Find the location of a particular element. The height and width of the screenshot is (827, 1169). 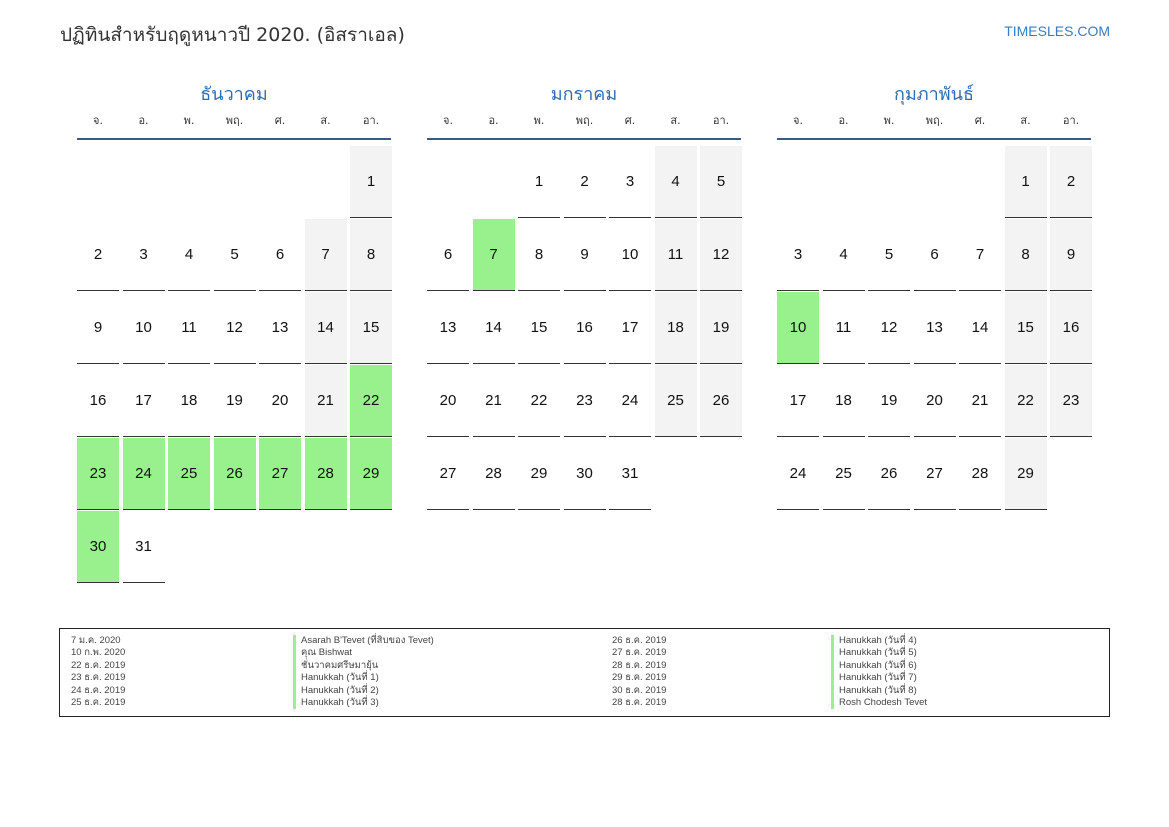

weekday-header: จ. อ. พ. พฤ. ศ. ส. อา. is located at coordinates (234, 127).